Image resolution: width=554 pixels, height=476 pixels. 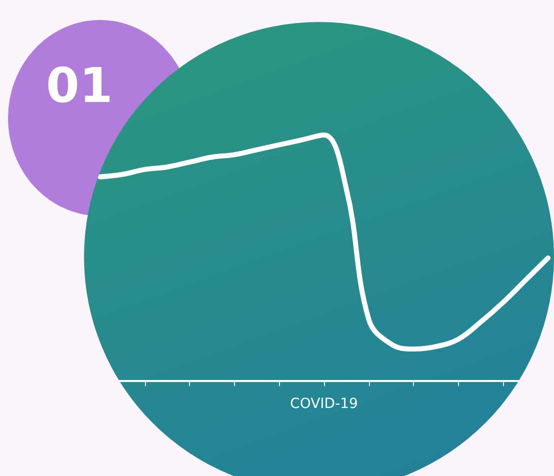 What do you see at coordinates (79, 86) in the screenshot?
I see `text: 01` at bounding box center [79, 86].